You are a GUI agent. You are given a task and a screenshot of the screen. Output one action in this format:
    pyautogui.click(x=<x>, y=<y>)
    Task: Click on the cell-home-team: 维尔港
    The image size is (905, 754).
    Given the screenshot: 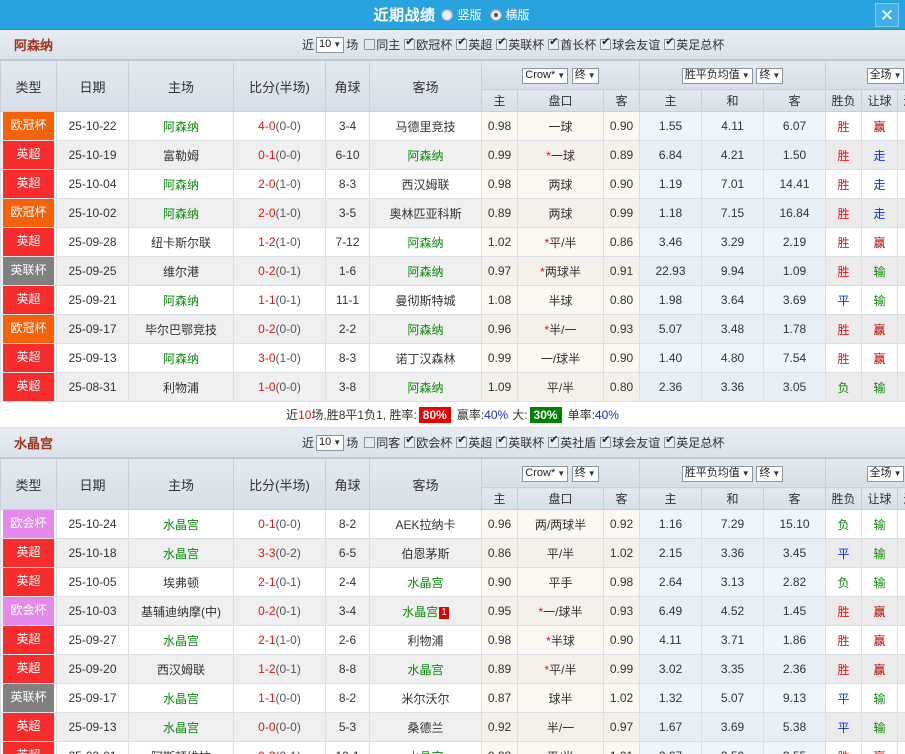 What is the action you would take?
    pyautogui.click(x=181, y=271)
    